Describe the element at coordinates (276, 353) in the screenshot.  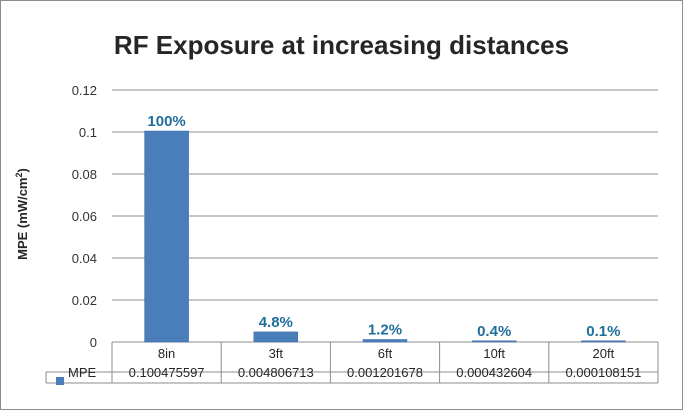
I see `x-tick-label: 3ft` at that location.